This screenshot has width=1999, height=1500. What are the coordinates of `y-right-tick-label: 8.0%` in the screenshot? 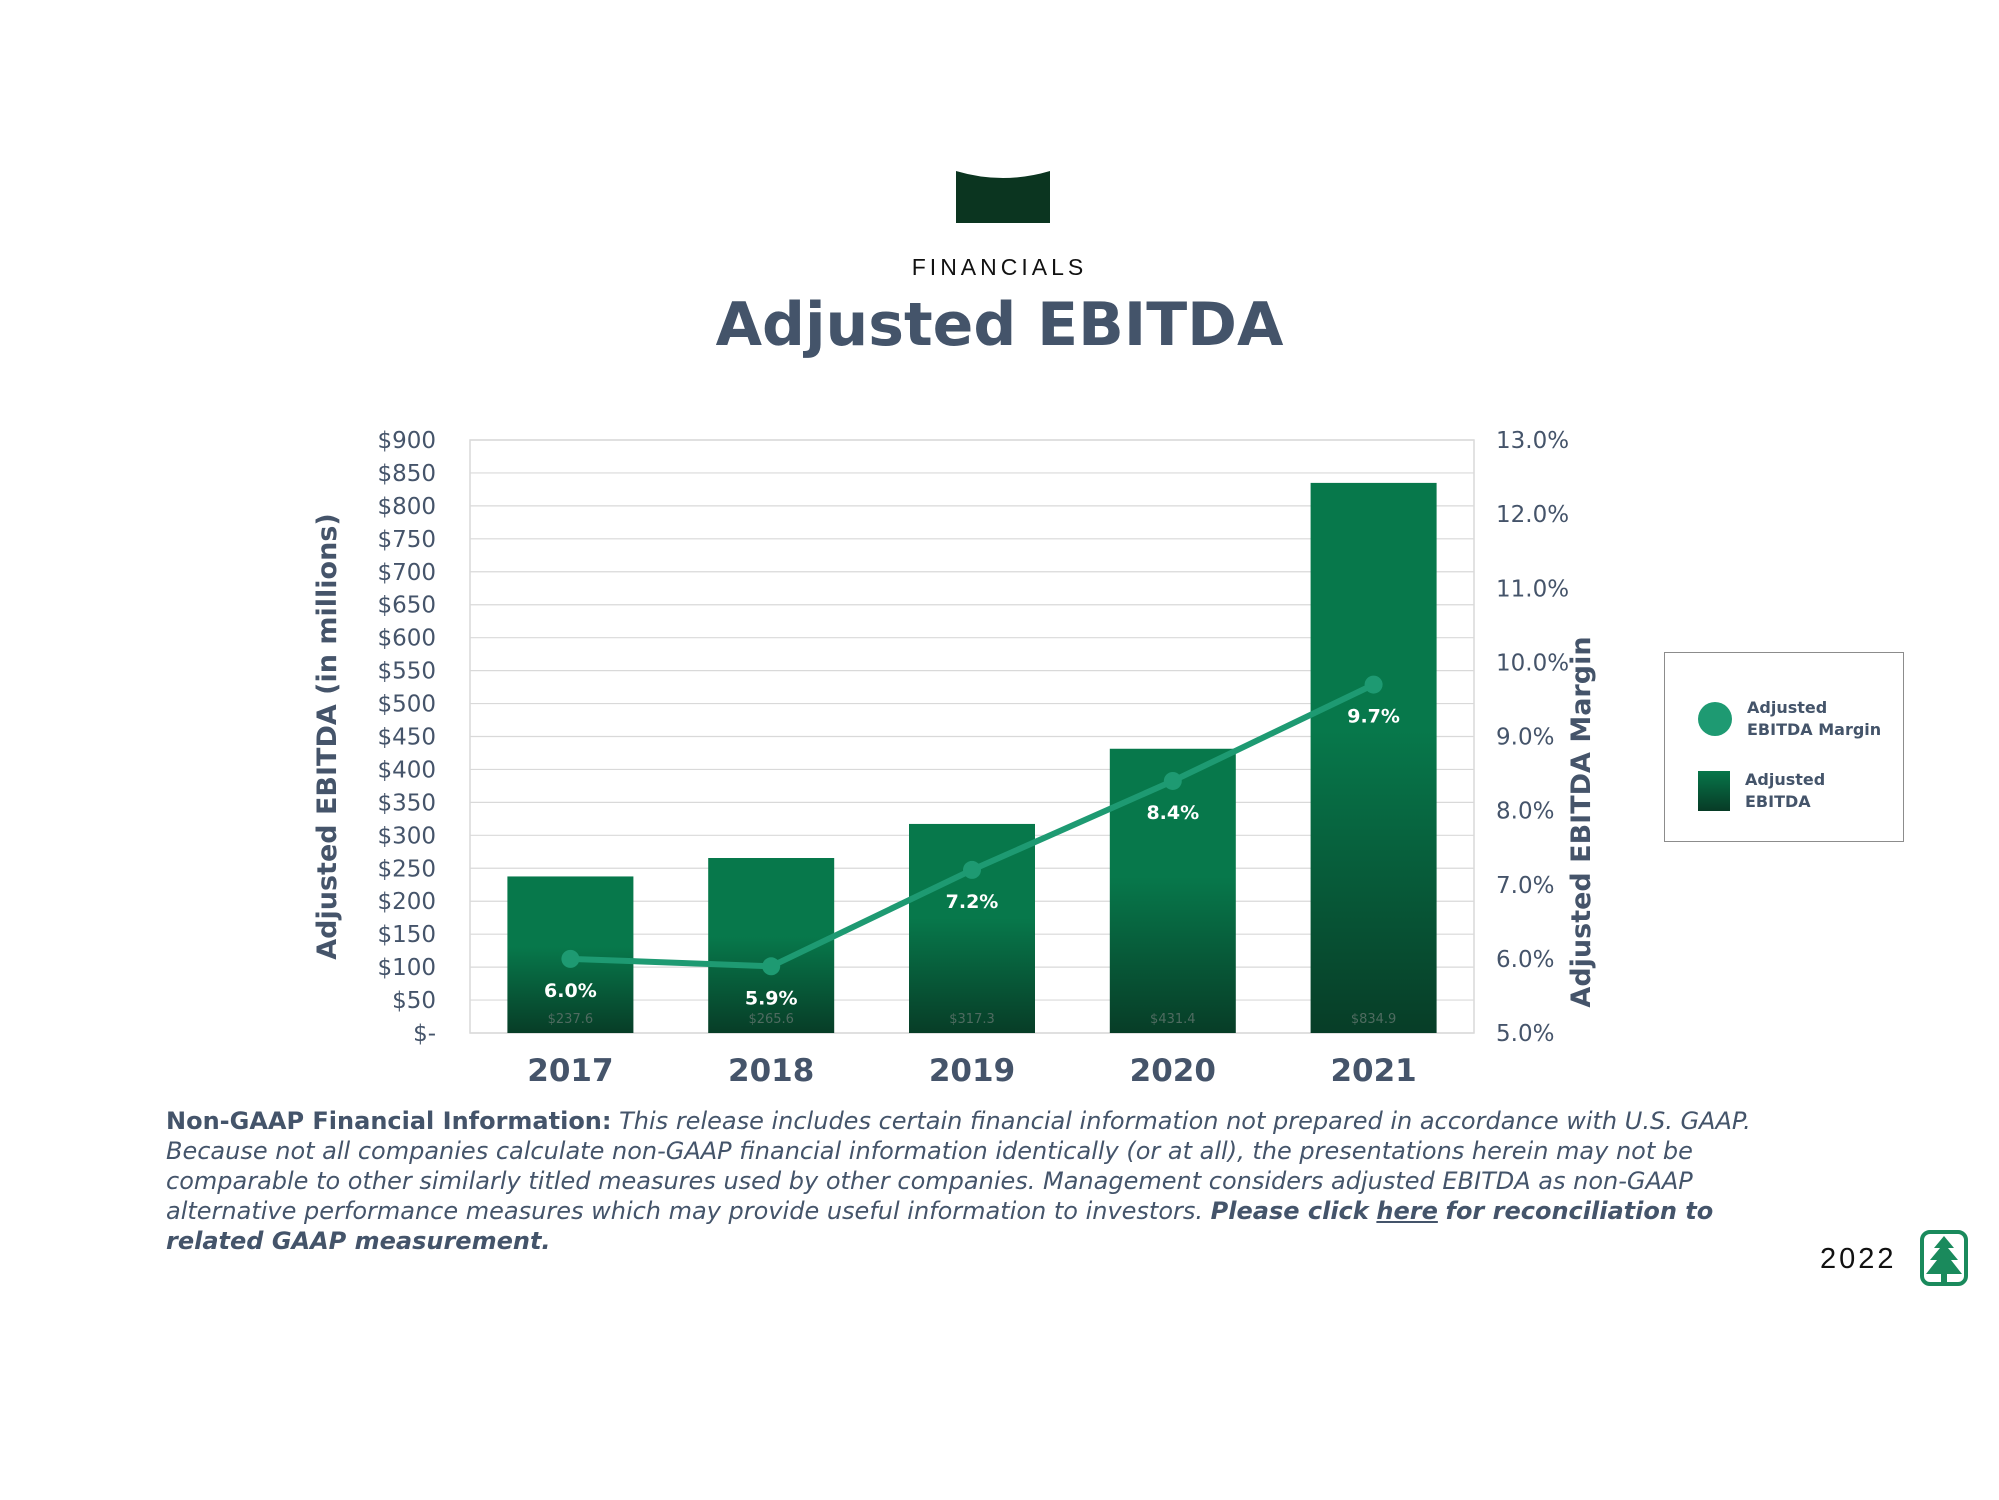 It's located at (1525, 812).